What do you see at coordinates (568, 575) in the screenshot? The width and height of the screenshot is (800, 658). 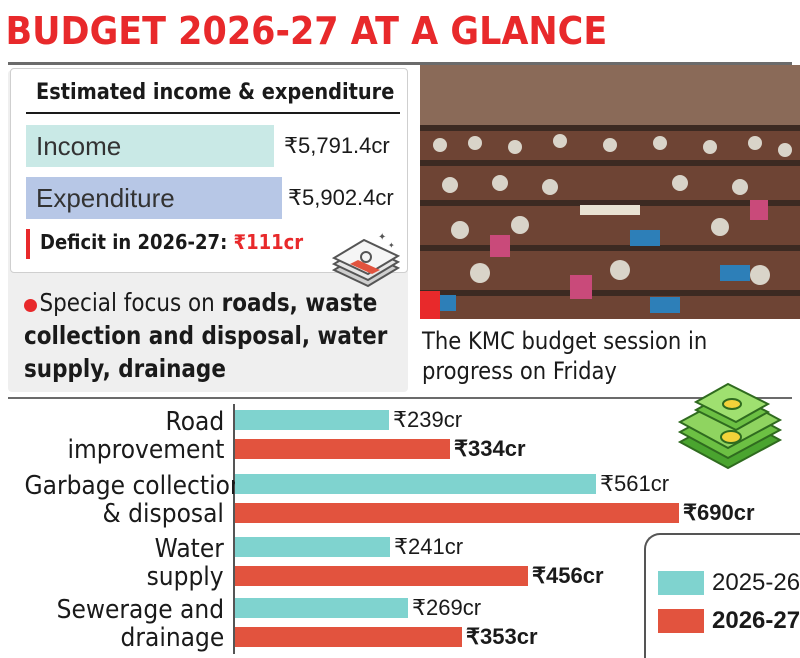 I see `bar-value-label: ₹456cr` at bounding box center [568, 575].